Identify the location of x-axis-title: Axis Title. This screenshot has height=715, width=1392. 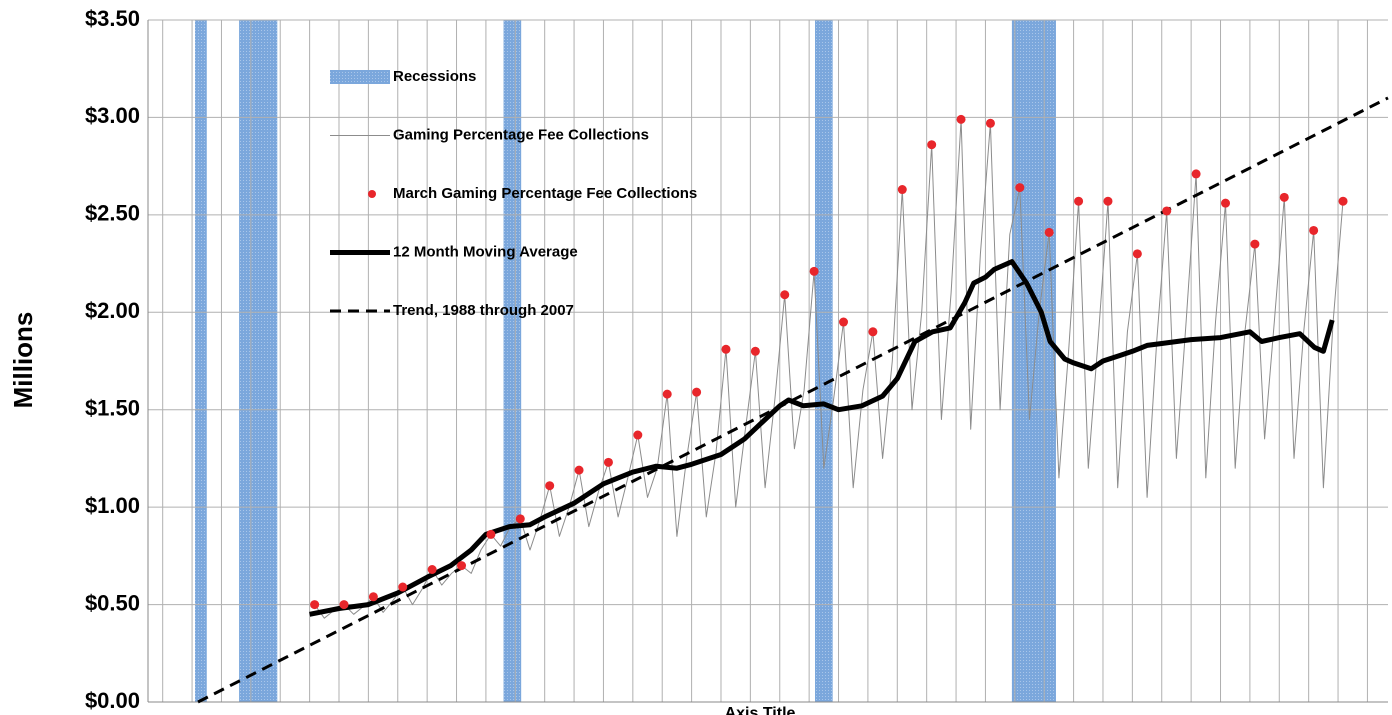
(760, 710).